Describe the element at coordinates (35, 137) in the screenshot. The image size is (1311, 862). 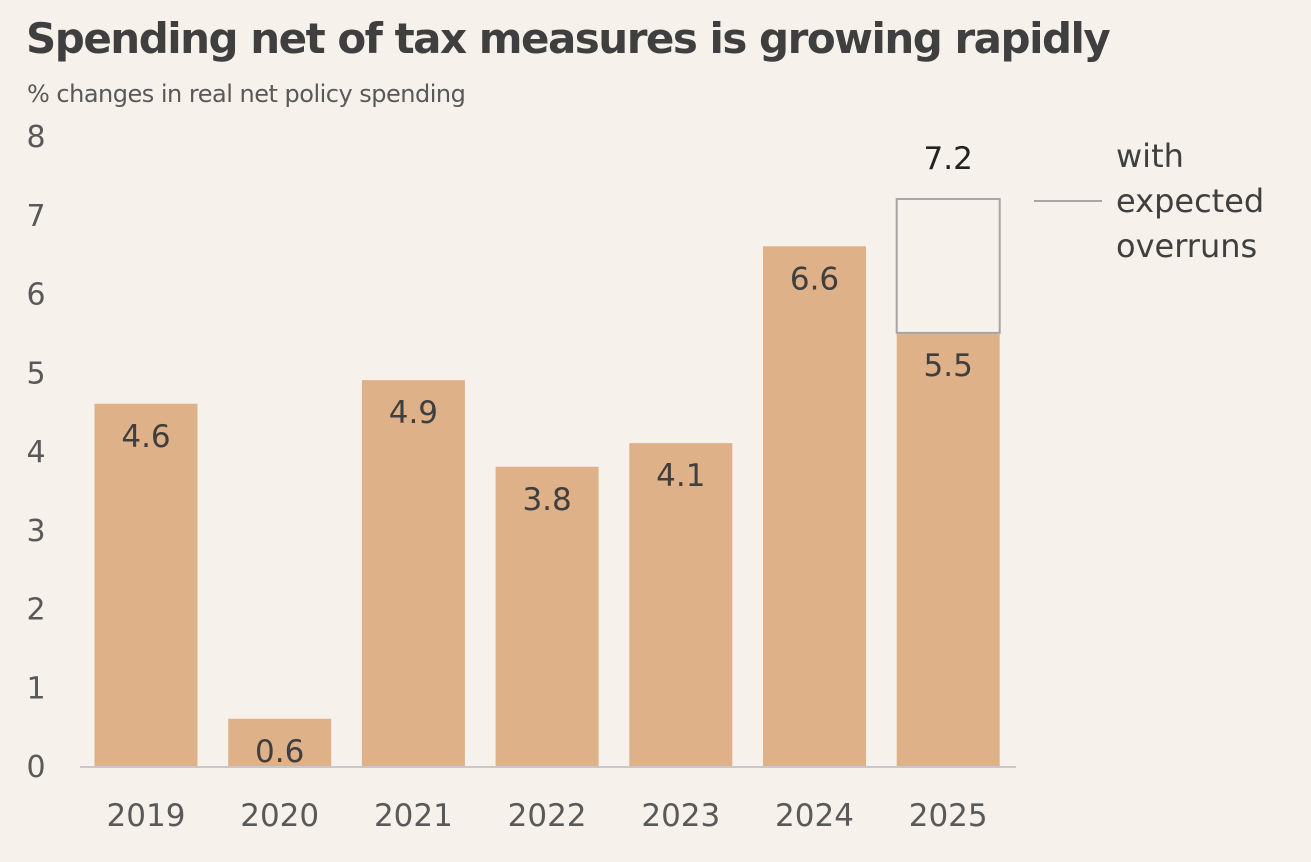
I see `y-tick-label-8: 8` at that location.